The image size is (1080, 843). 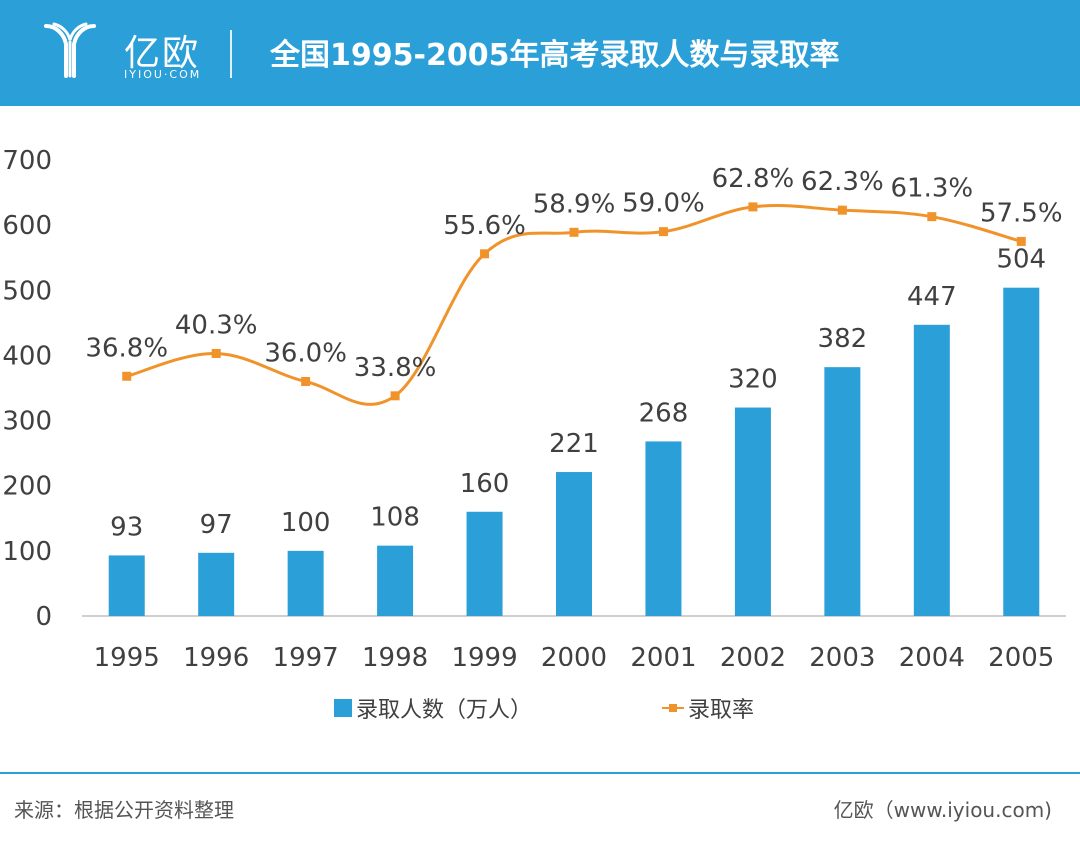 What do you see at coordinates (753, 380) in the screenshot?
I see `bar-value-label: 320` at bounding box center [753, 380].